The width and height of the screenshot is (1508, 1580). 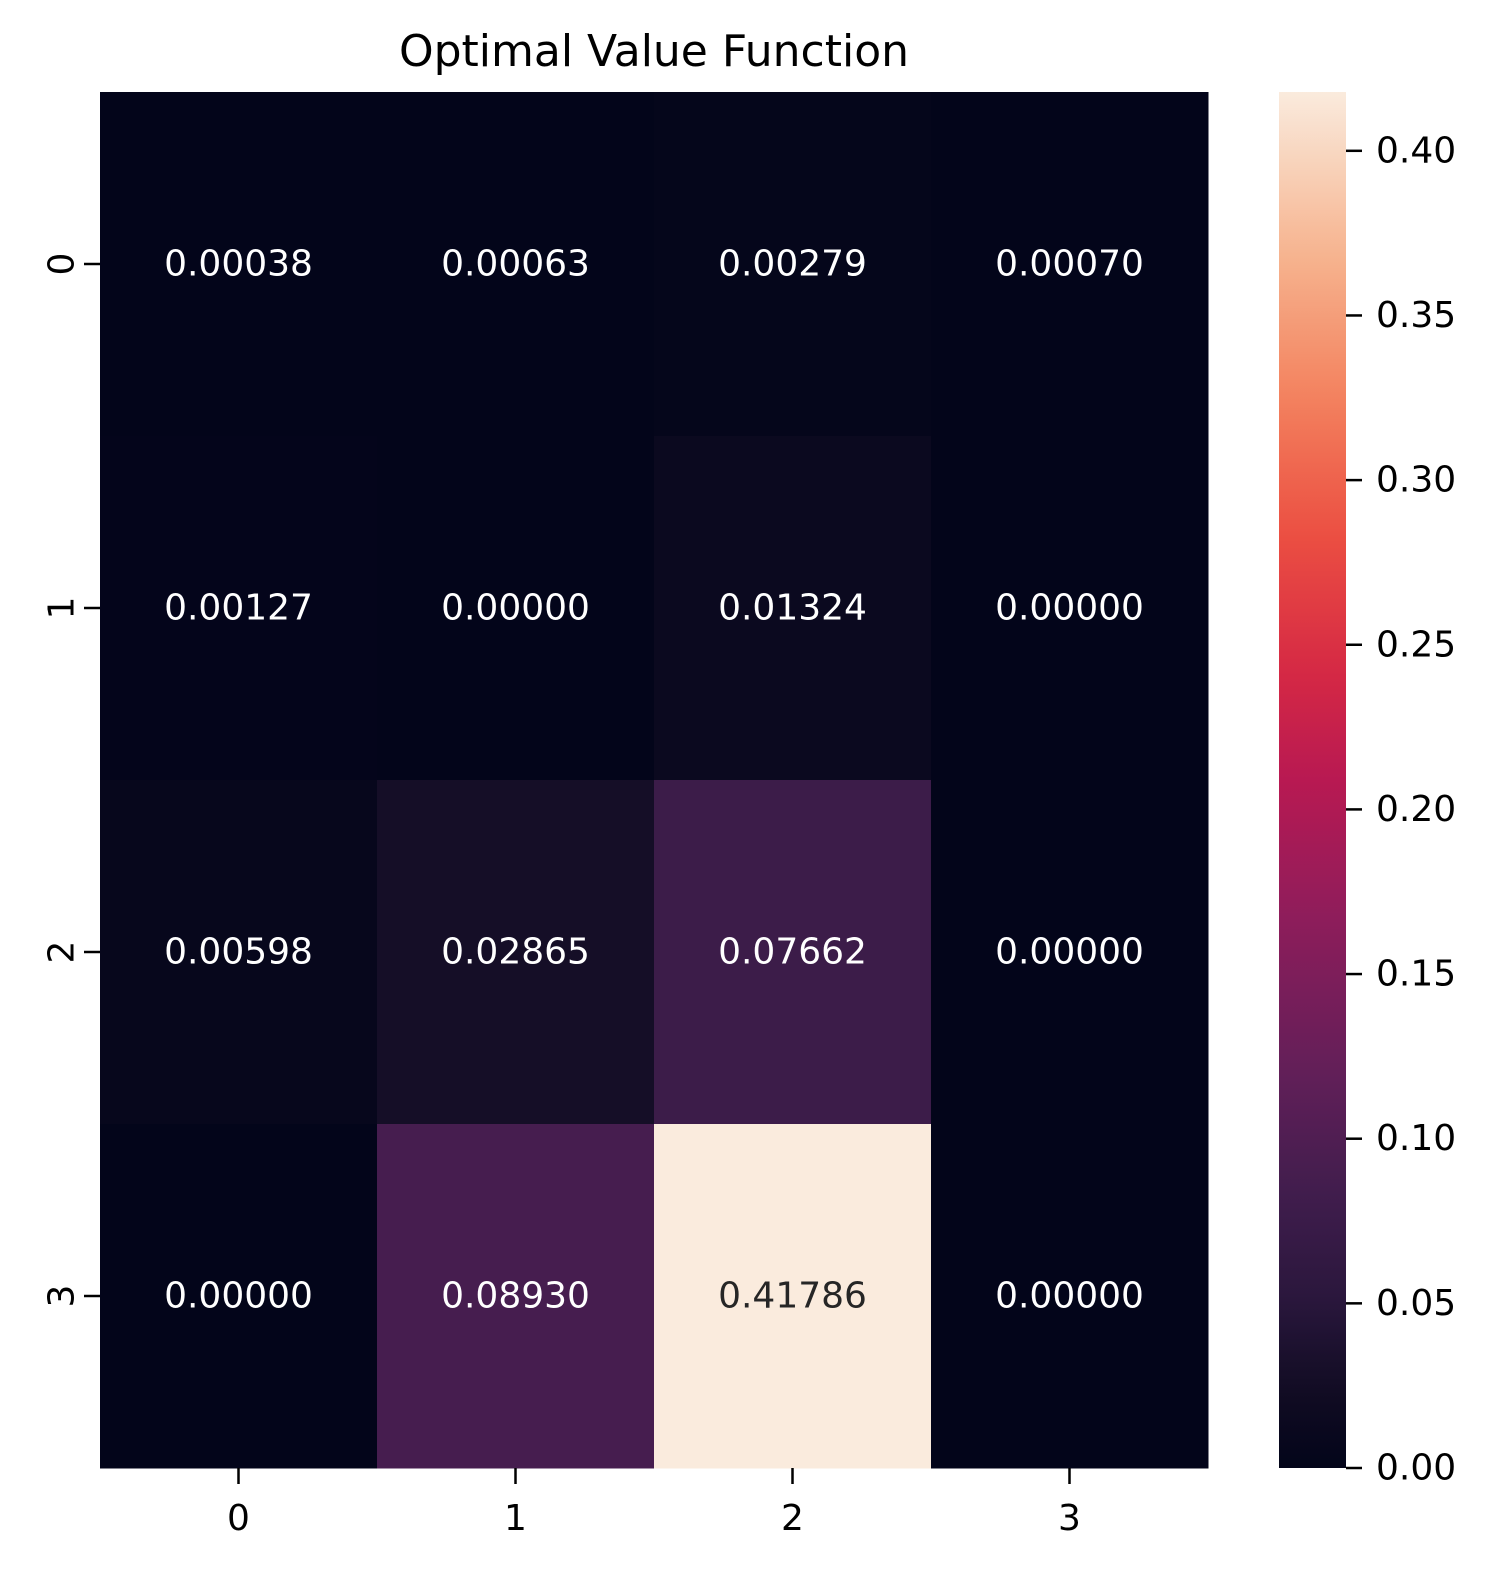 I want to click on colorbar-axis: 0.00 0.05 0.10 0.15 0.20 0.25 0.30 0.35 0.40, so click(x=1401, y=809).